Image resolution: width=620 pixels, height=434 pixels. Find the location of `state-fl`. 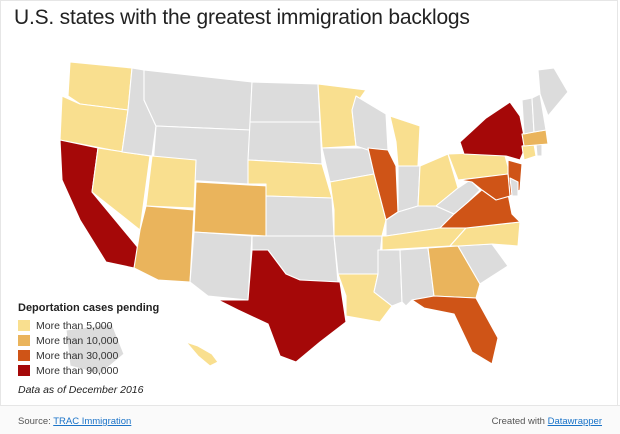

state-fl is located at coordinates (455, 330).